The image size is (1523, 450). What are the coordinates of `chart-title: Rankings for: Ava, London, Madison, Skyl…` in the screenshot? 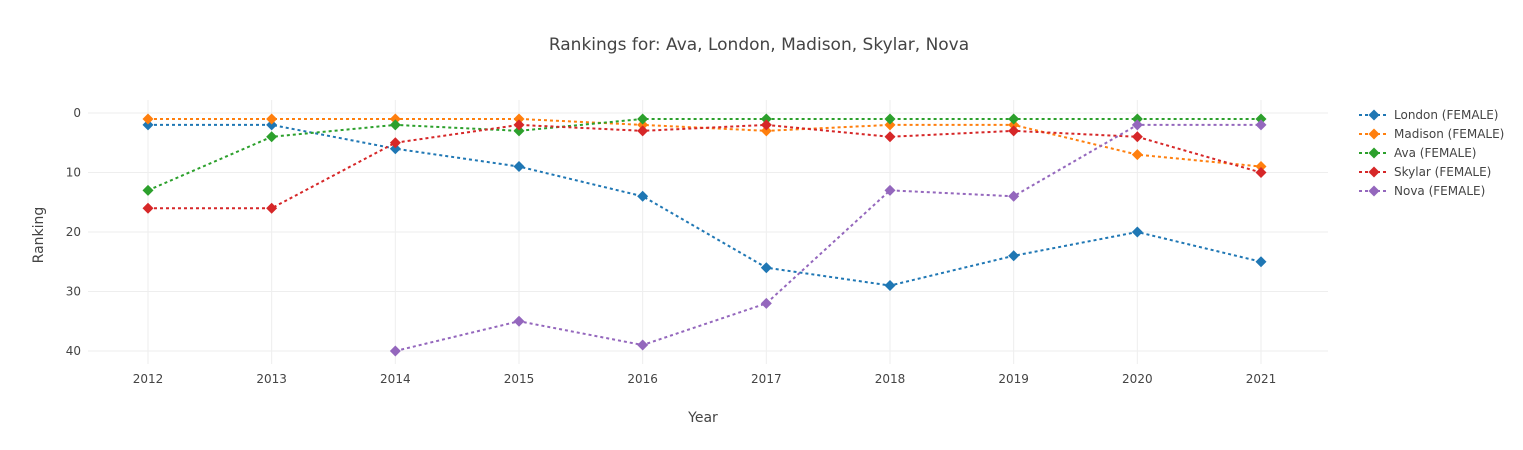 It's located at (759, 45).